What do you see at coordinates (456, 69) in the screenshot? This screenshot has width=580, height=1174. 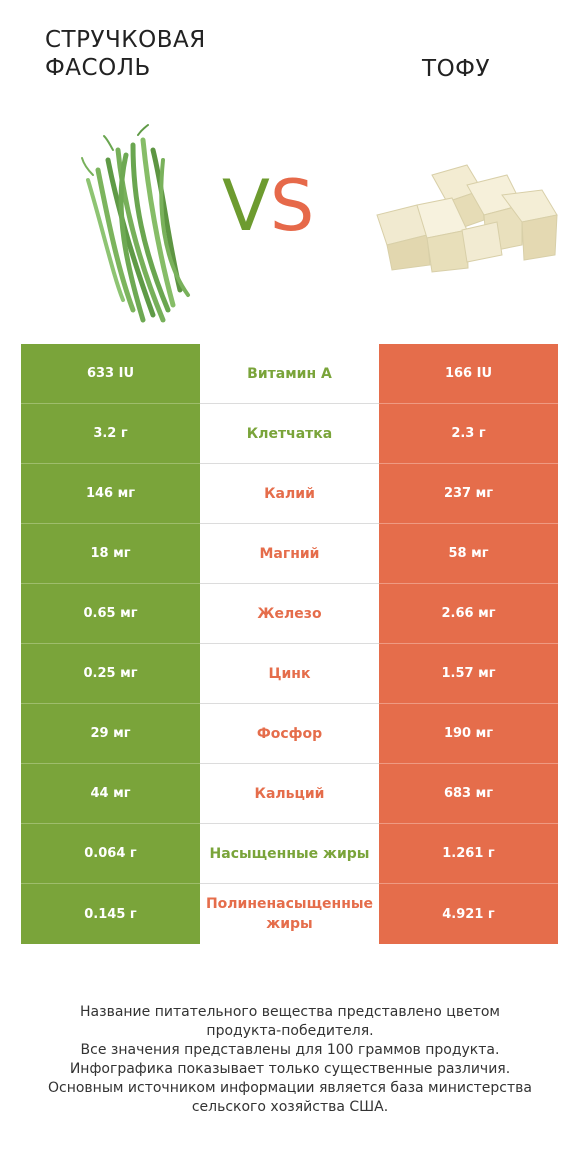 I see `right-product-title: ТОФУ` at bounding box center [456, 69].